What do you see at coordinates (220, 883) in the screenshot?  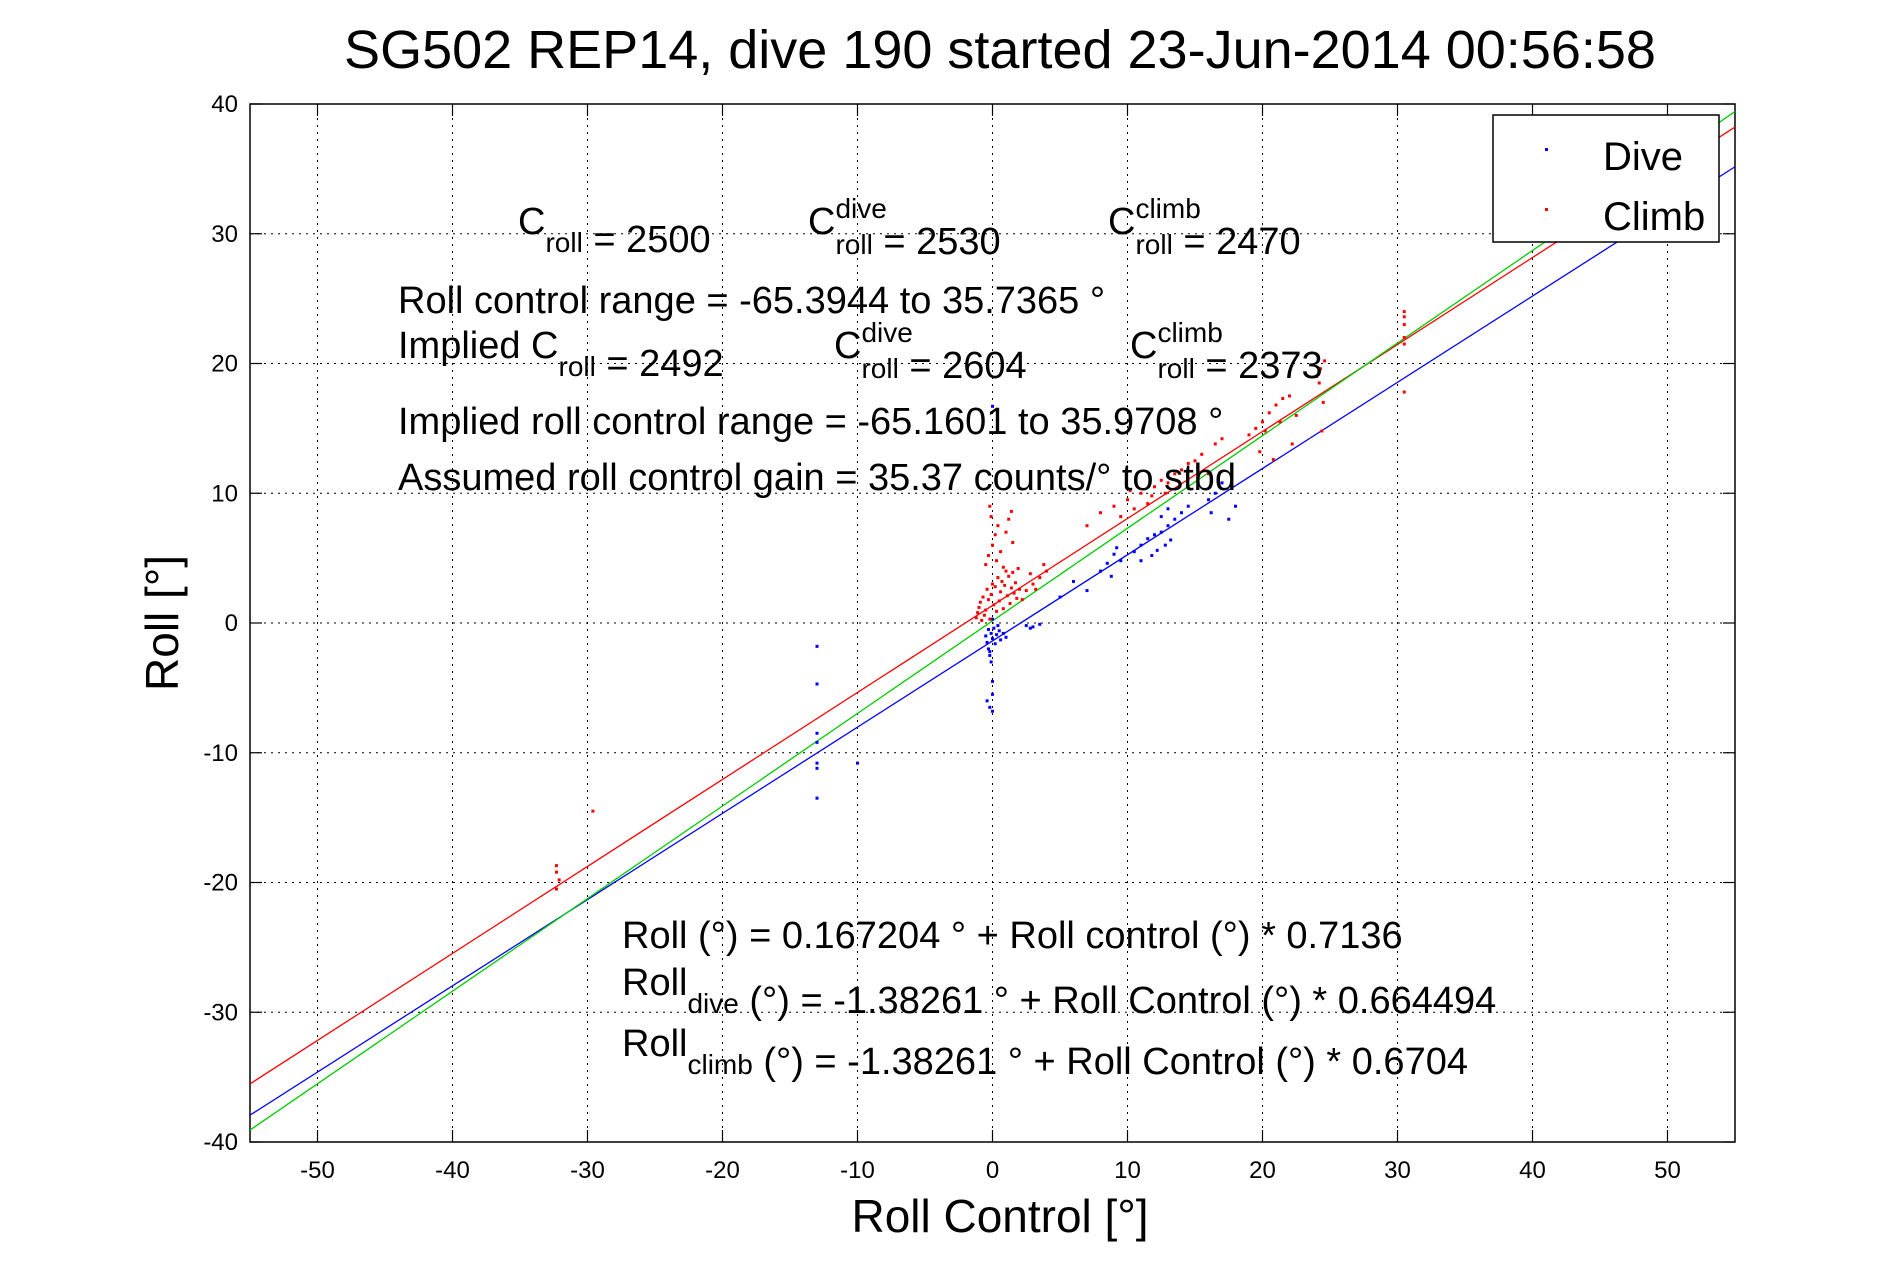 I see `y-tick-label: -20` at bounding box center [220, 883].